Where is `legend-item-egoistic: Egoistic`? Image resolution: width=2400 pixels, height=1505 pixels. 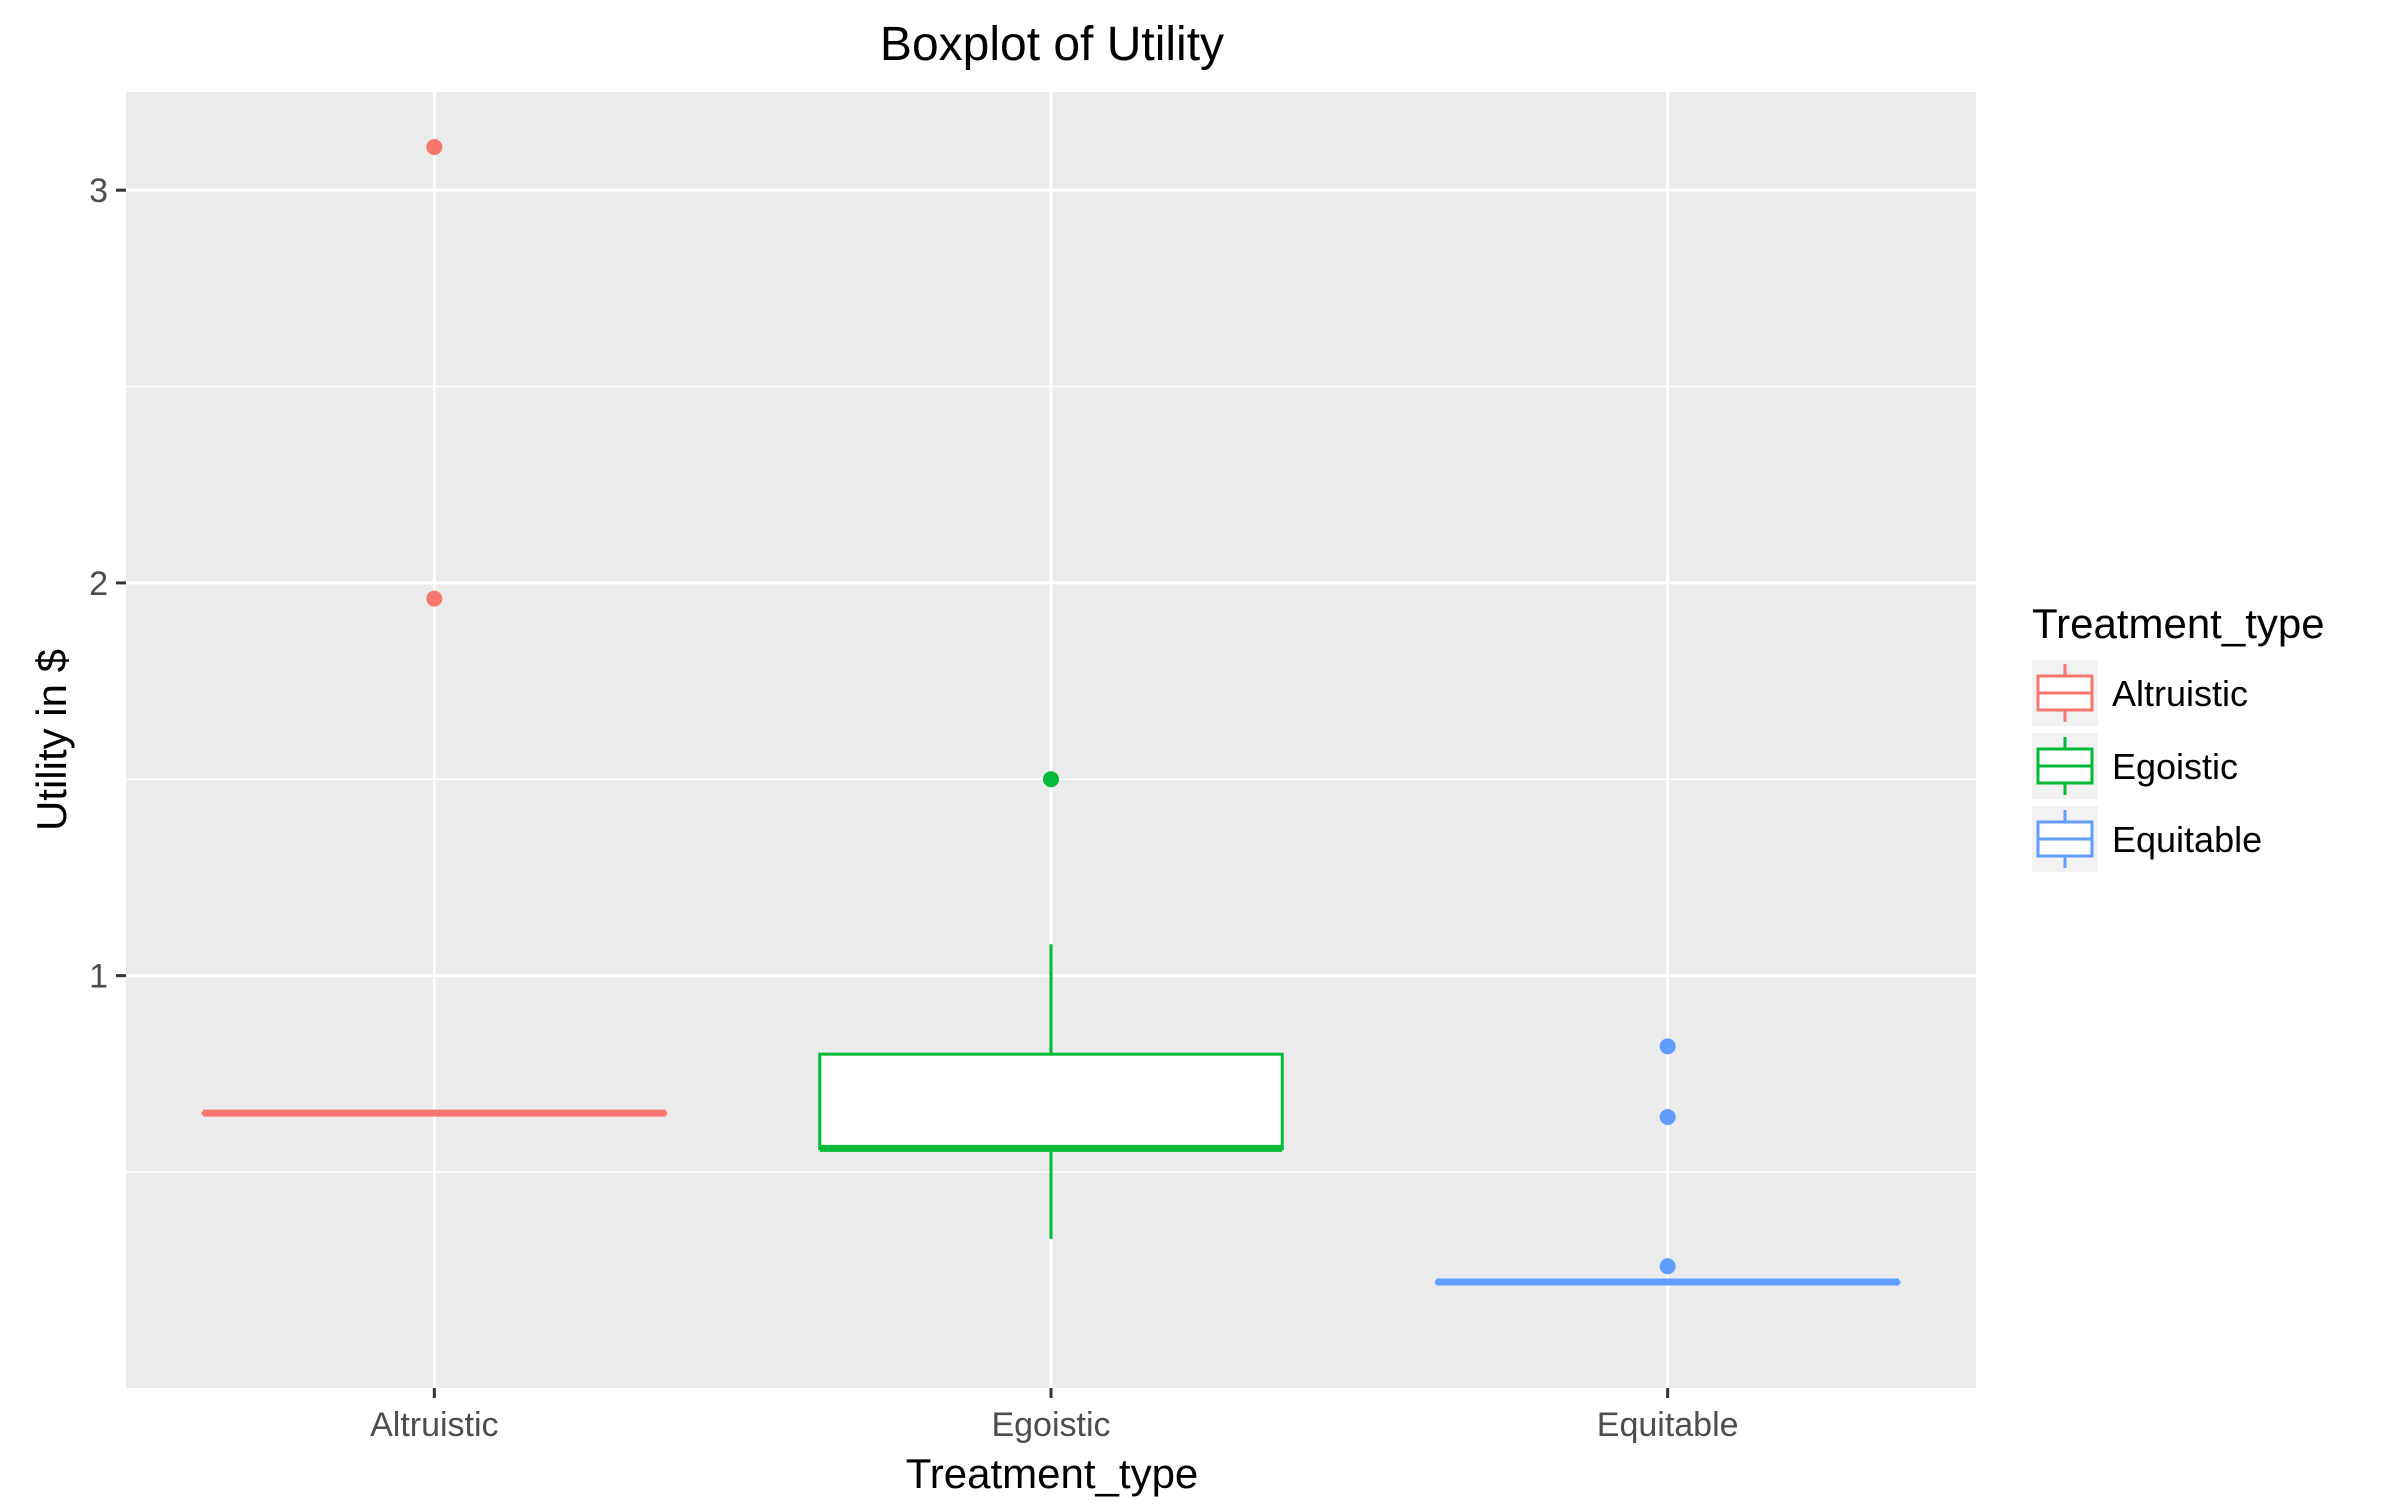 legend-item-egoistic: Egoistic is located at coordinates (2135, 766).